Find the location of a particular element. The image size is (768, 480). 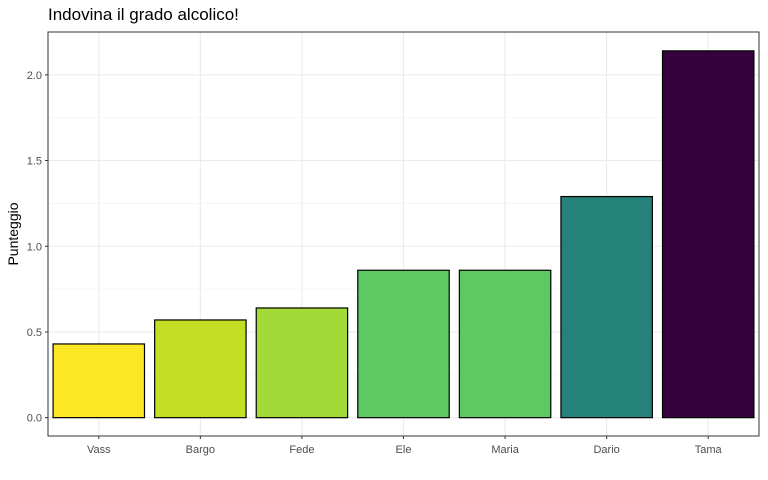

bar-fede is located at coordinates (302, 363).